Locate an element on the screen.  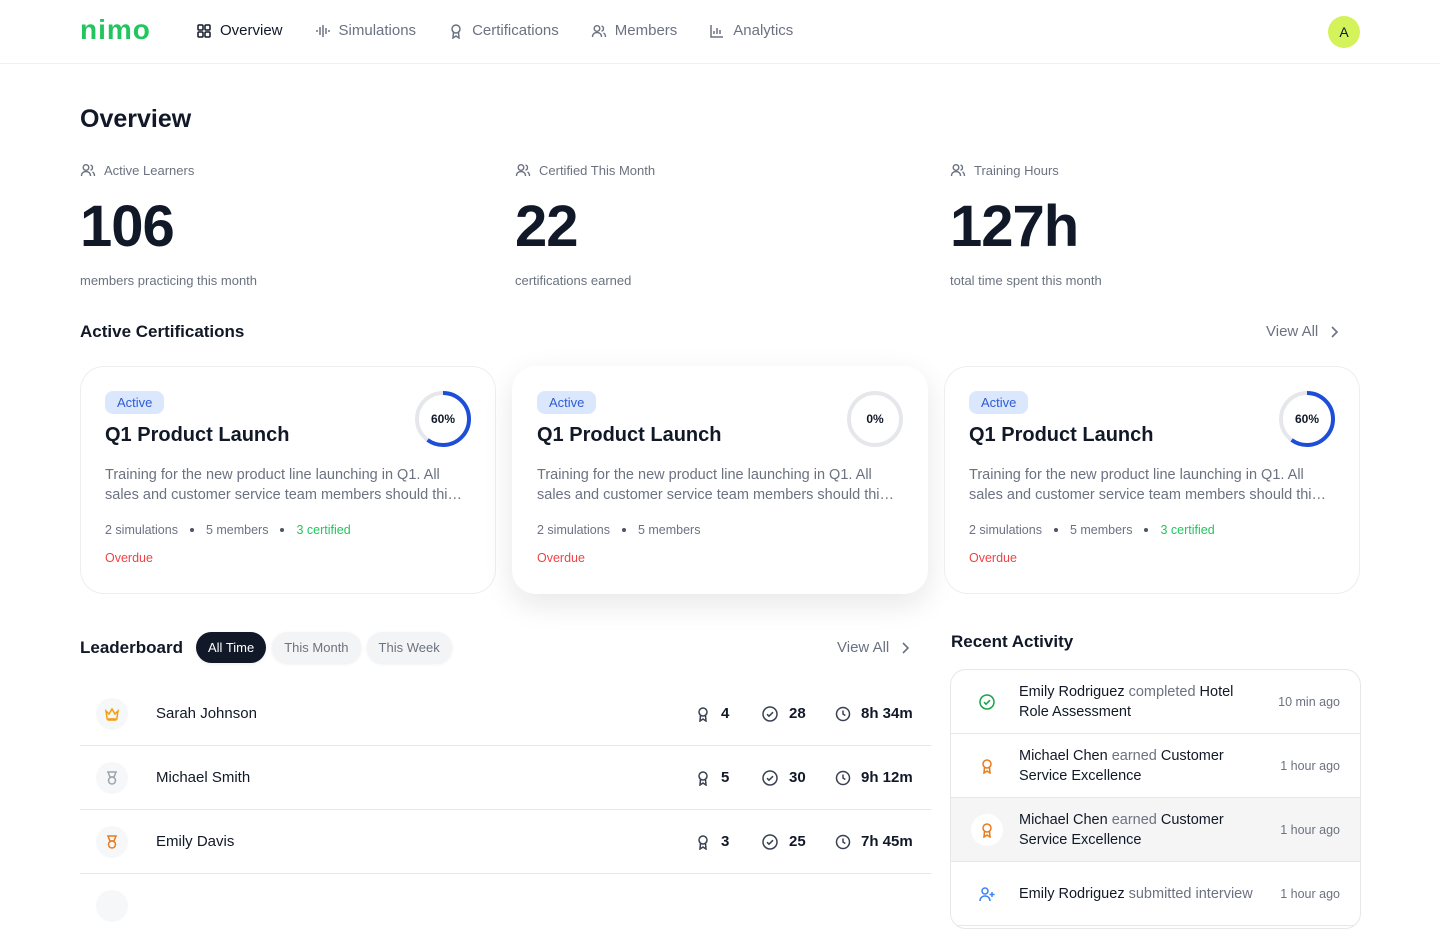
chevron is located at coordinates (906, 647).